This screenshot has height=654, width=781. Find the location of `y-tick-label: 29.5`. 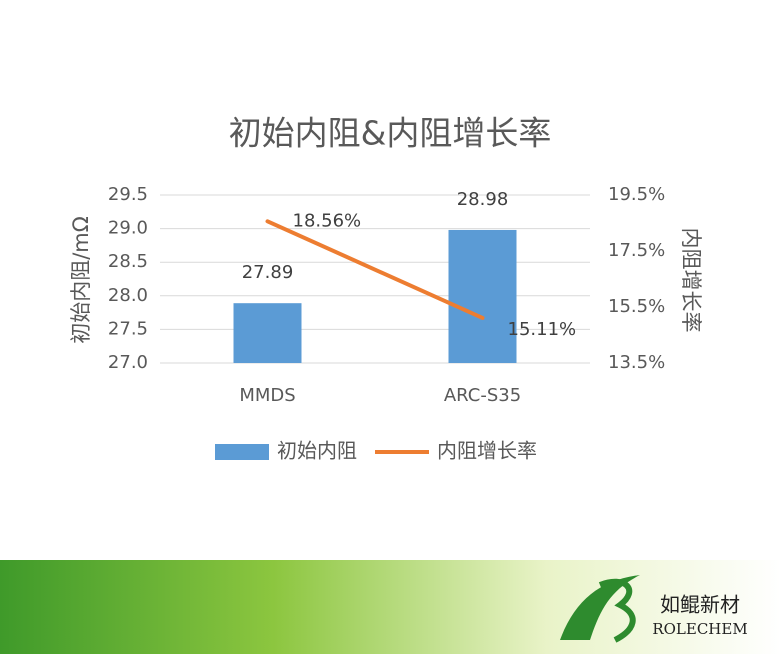

y-tick-label: 29.5 is located at coordinates (128, 194).